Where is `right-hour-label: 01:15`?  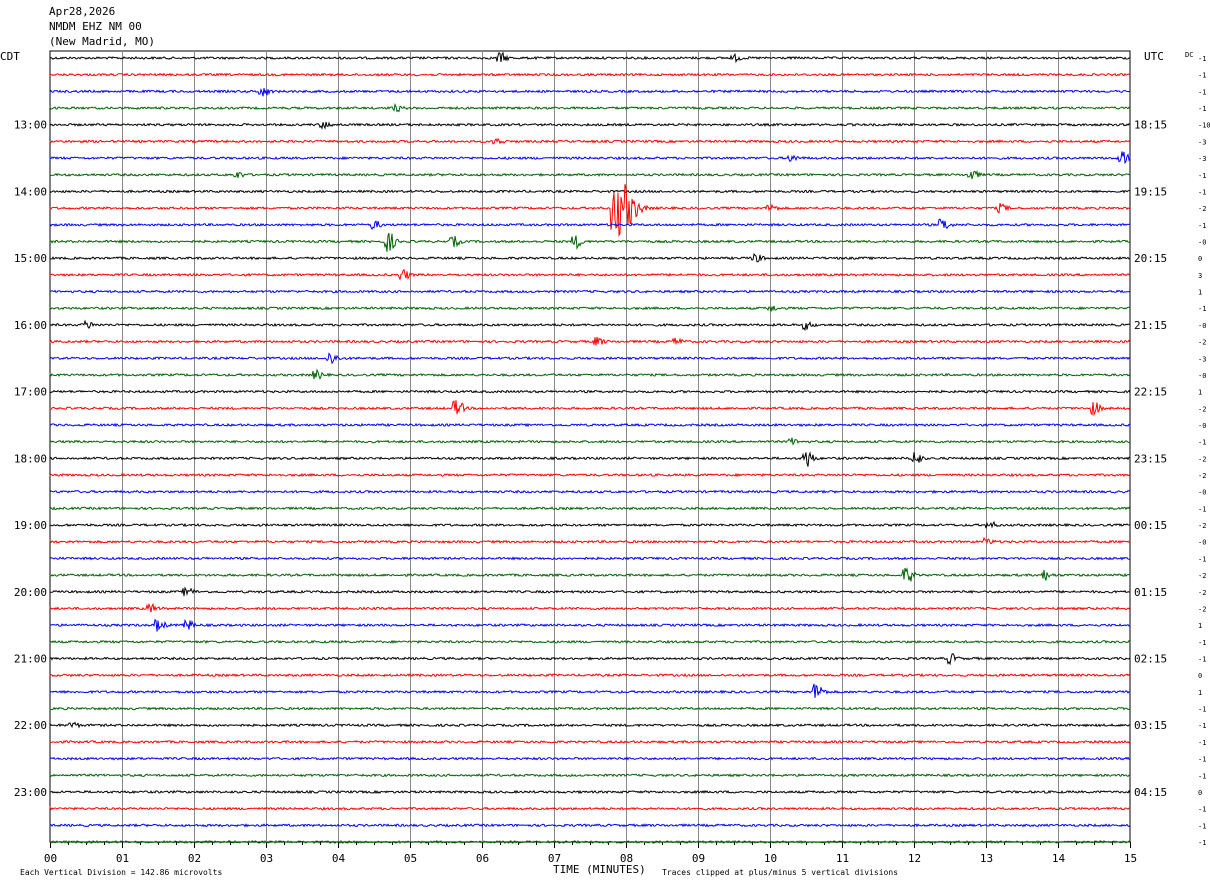 right-hour-label: 01:15 is located at coordinates (1150, 592).